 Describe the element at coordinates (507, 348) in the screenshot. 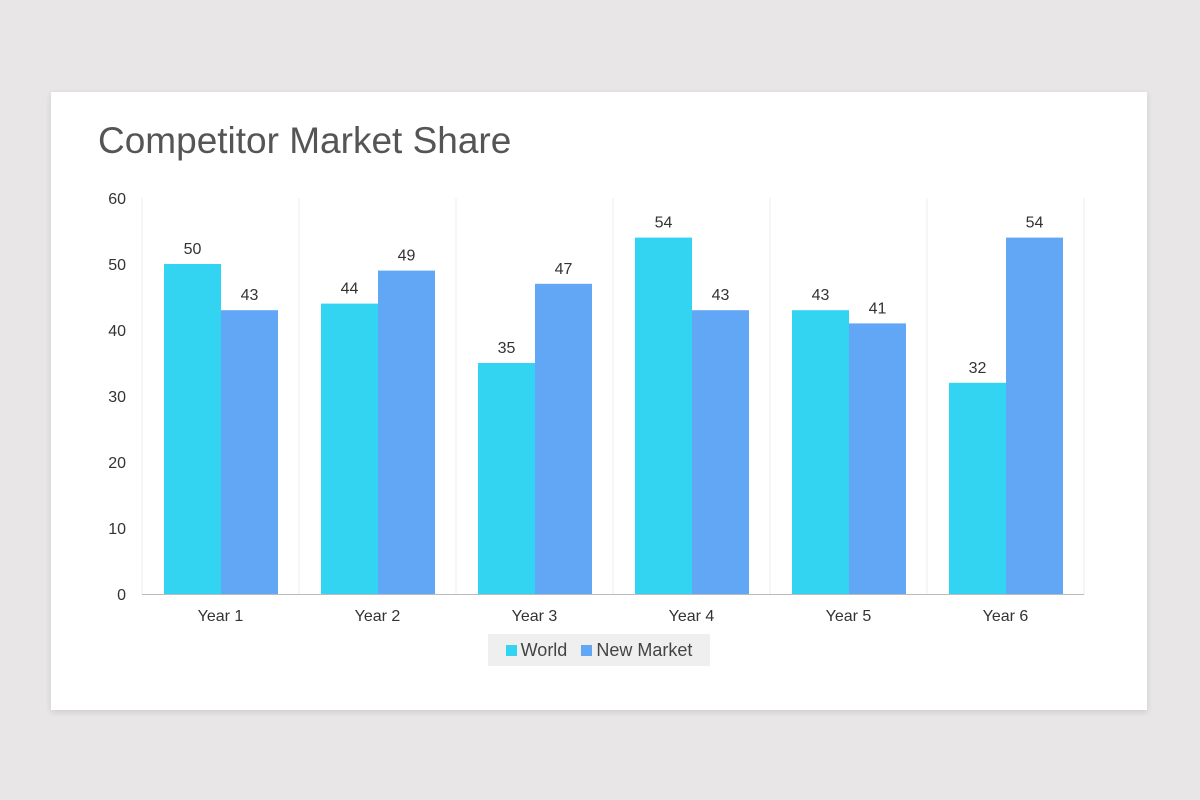

I see `data-label: 35` at that location.